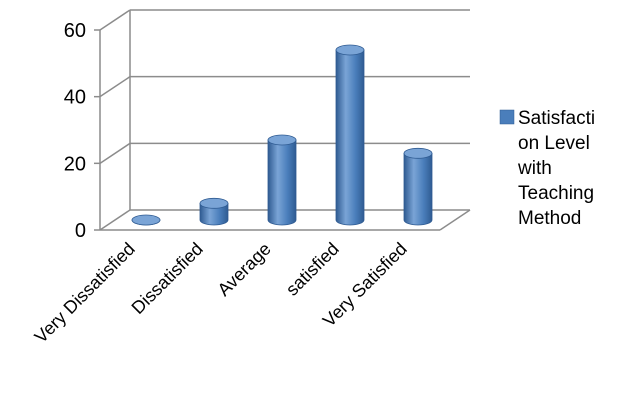 This screenshot has width=617, height=394. What do you see at coordinates (556, 118) in the screenshot?
I see `legend-label-line: Satisfacti` at bounding box center [556, 118].